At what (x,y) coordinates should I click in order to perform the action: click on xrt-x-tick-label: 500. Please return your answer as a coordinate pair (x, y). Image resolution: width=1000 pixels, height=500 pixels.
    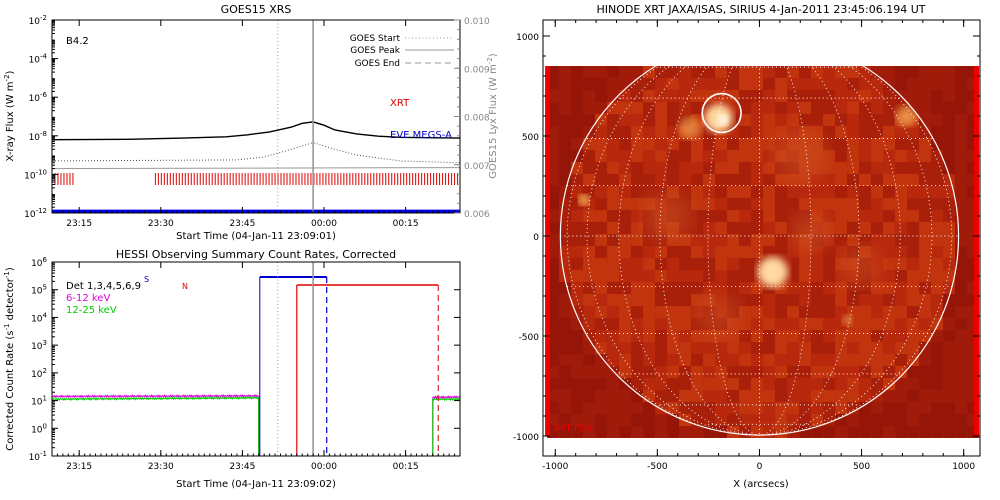
    Looking at the image, I should click on (861, 467).